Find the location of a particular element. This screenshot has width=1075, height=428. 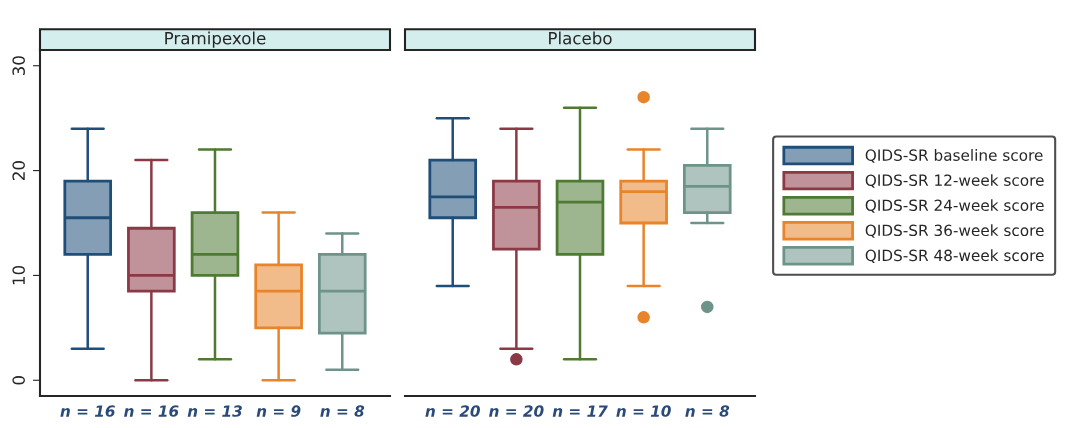

x-tick-label: n = 17 is located at coordinates (580, 411).